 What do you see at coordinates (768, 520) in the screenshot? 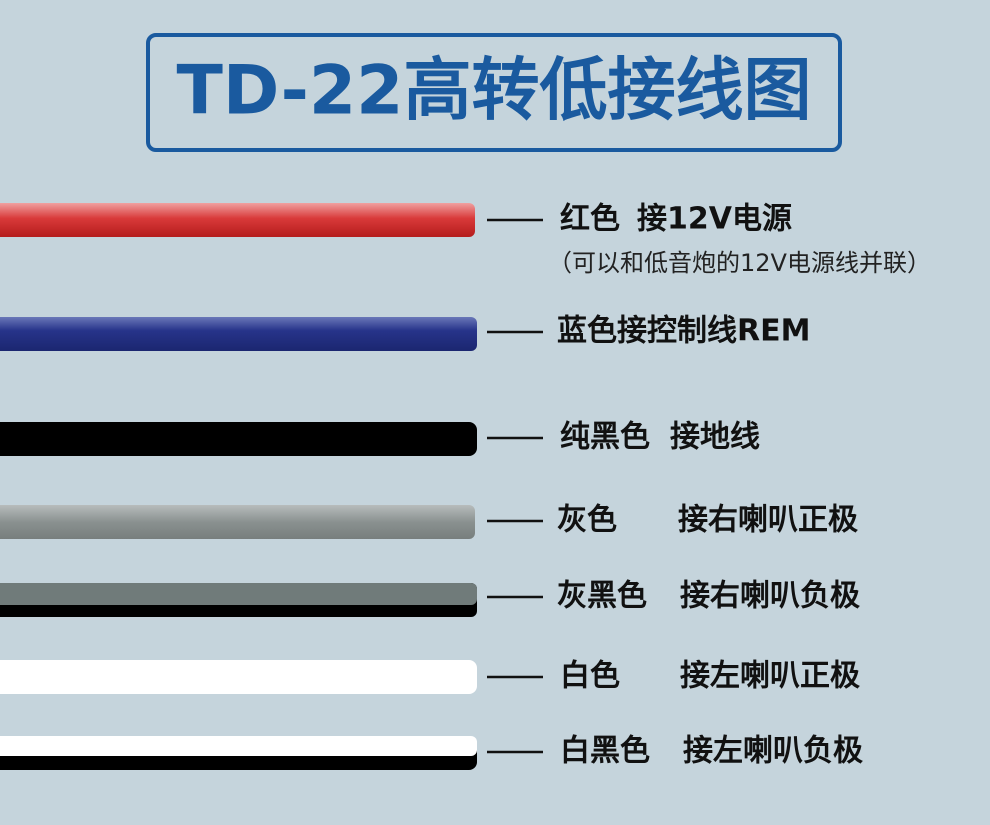
I see `wire-connection: 接右喇叭正极` at bounding box center [768, 520].